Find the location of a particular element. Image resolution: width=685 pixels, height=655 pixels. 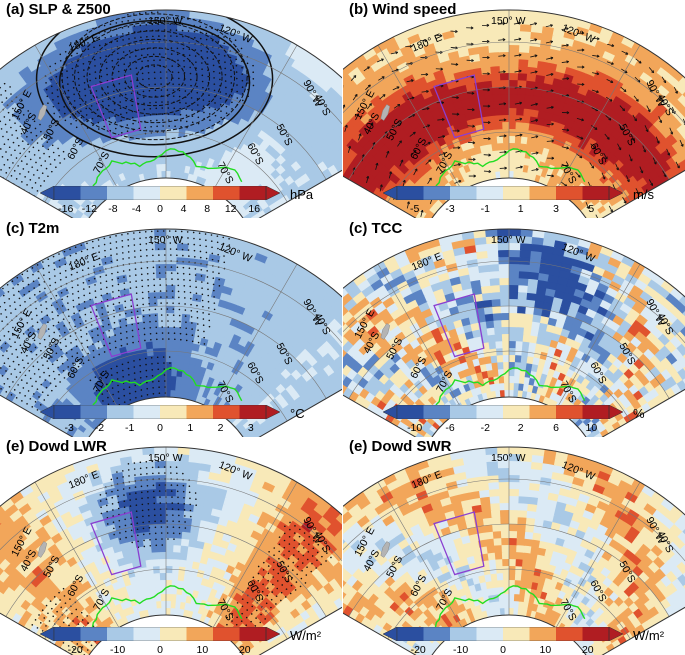

colorbar is located at coordinates (503, 193).